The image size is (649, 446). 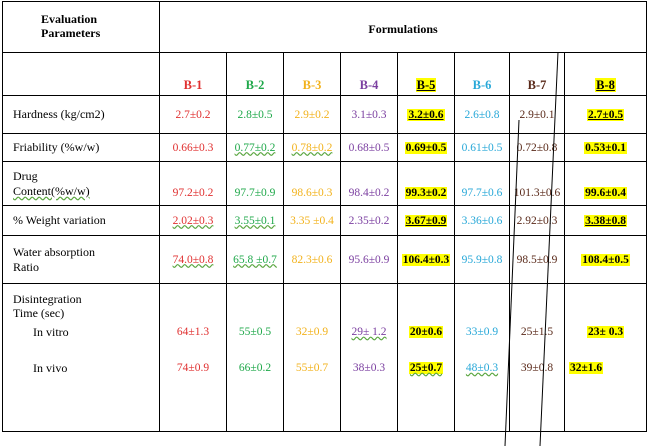 I want to click on table-cell: 0.77±0.2, so click(x=255, y=147).